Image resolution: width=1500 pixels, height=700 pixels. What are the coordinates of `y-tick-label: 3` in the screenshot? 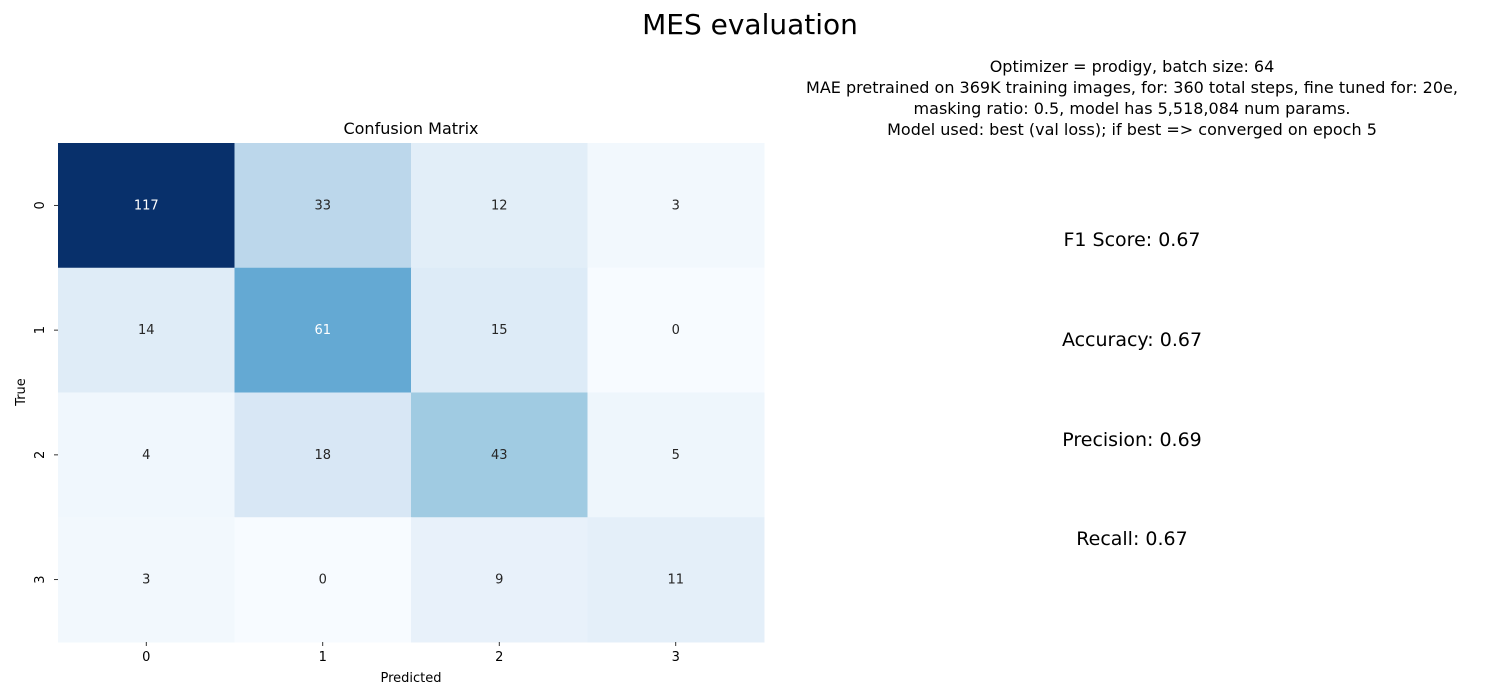 It's located at (40, 579).